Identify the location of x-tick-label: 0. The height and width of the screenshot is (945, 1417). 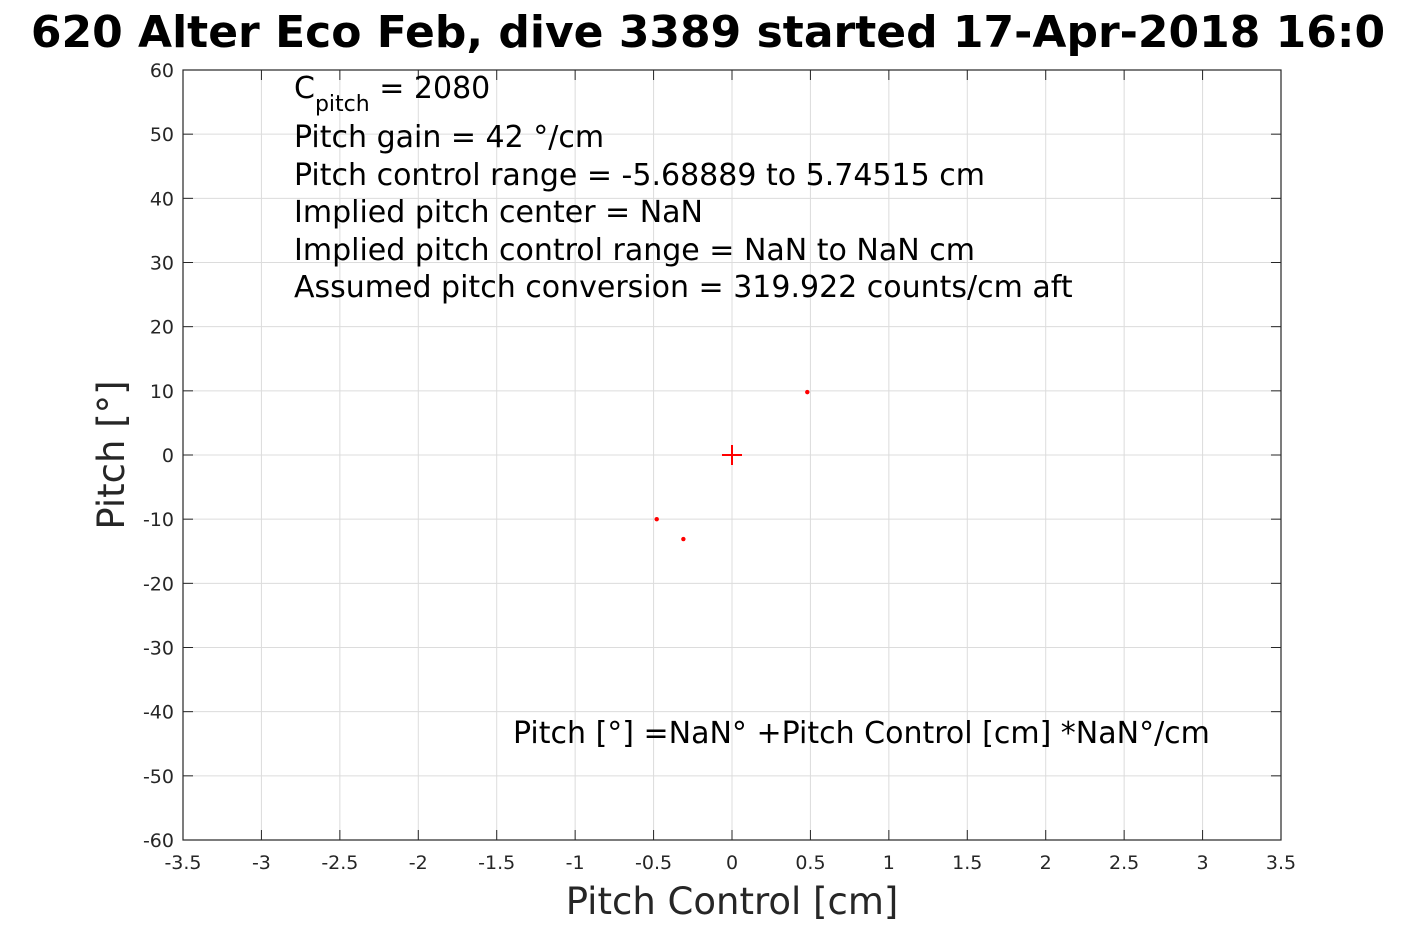
(732, 863).